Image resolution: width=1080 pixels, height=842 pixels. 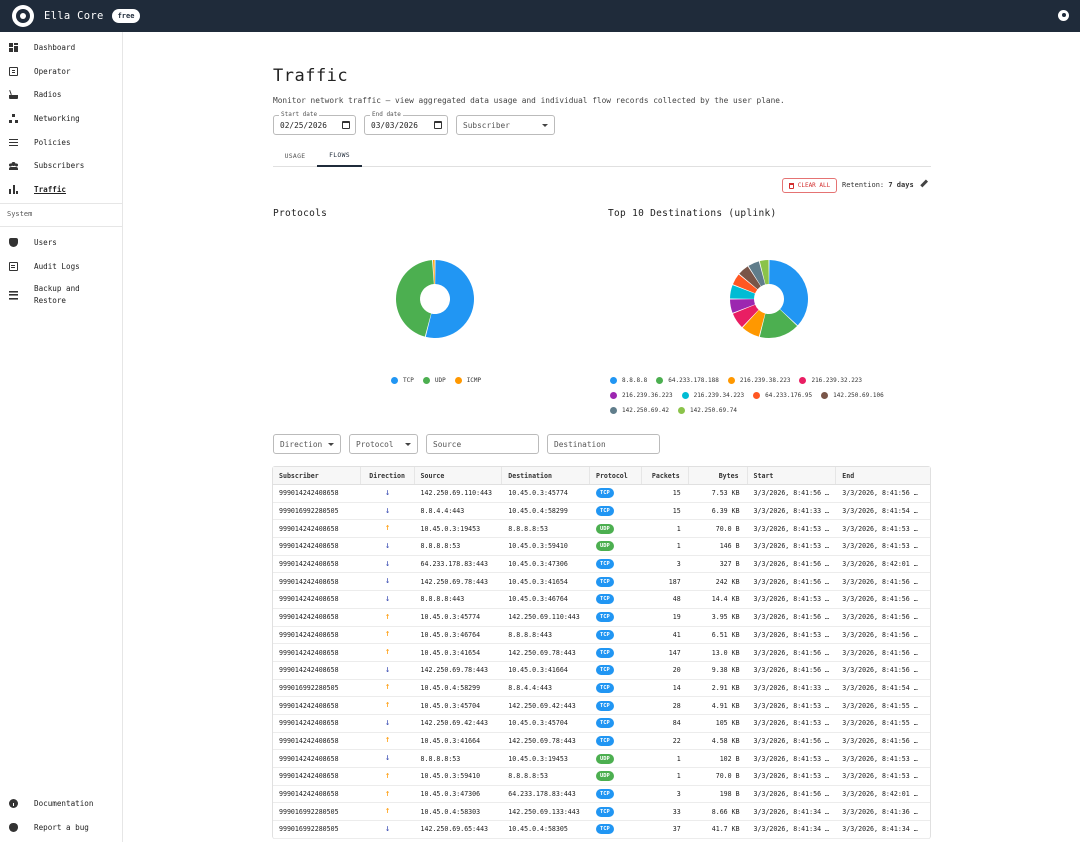 What do you see at coordinates (295, 155) in the screenshot?
I see `tab-usage: USAGE` at bounding box center [295, 155].